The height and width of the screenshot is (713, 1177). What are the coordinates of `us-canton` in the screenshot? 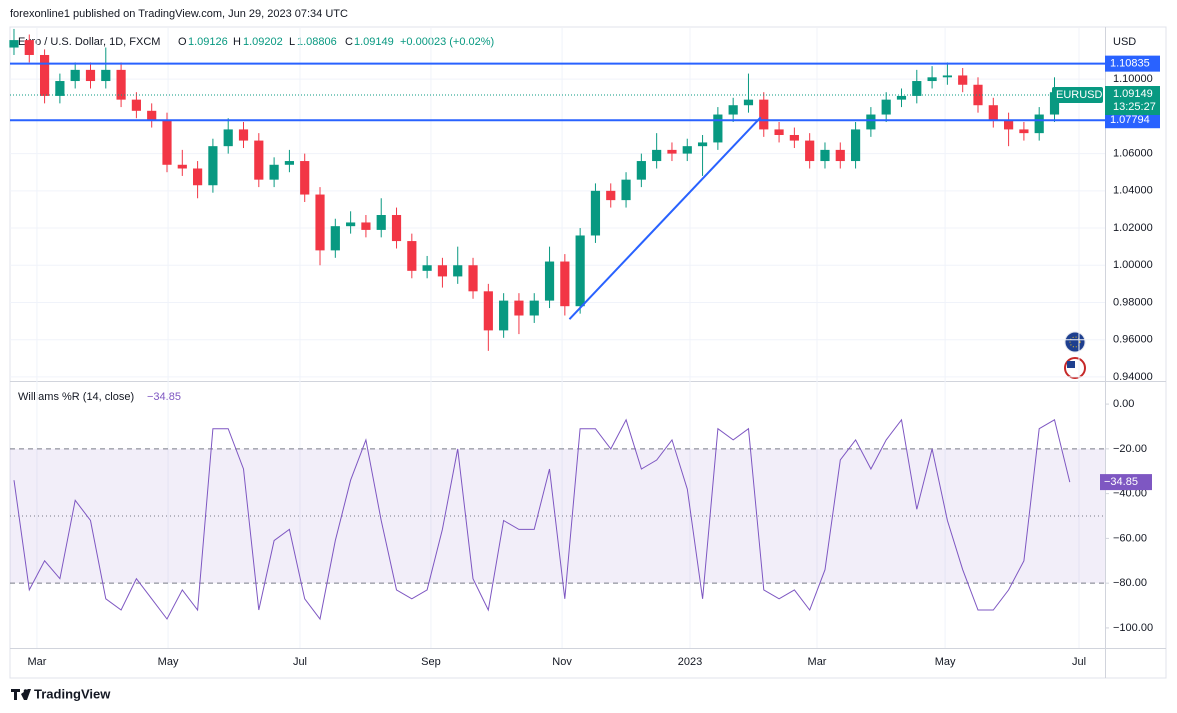 It's located at (1071, 364).